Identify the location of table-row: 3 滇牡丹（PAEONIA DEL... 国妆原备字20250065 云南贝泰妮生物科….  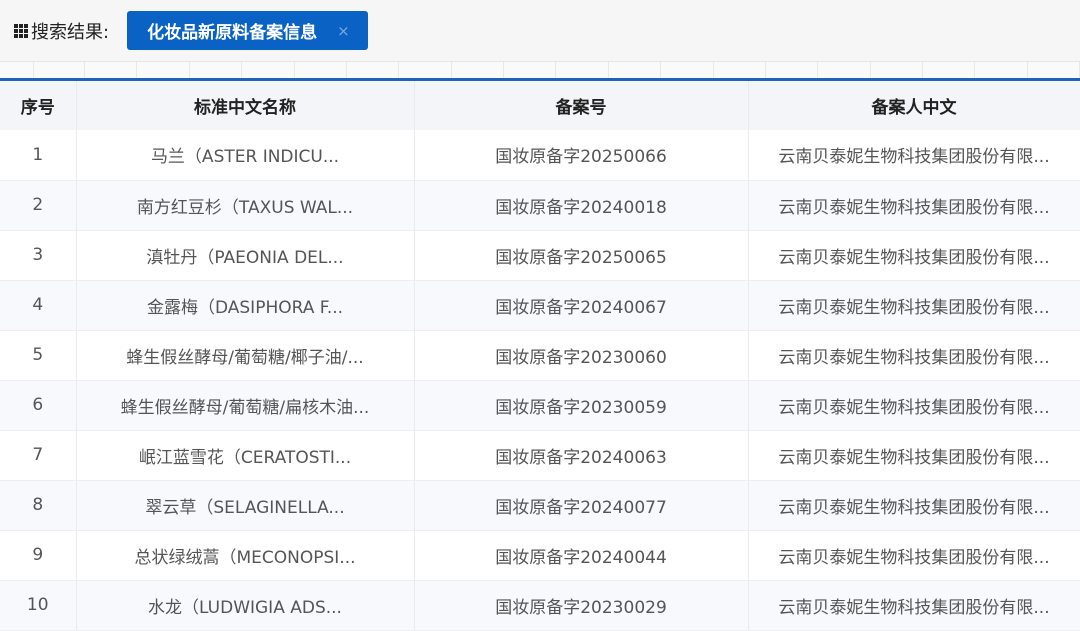
(540, 255).